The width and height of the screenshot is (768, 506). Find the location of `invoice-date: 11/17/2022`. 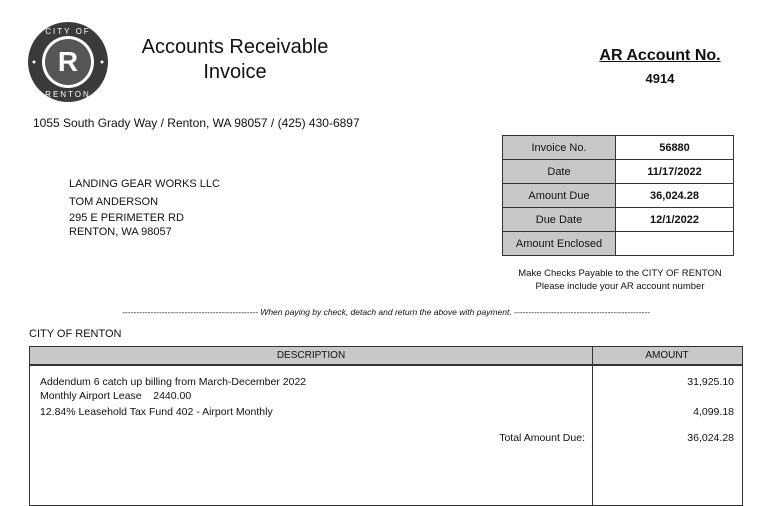

invoice-date: 11/17/2022 is located at coordinates (674, 171).